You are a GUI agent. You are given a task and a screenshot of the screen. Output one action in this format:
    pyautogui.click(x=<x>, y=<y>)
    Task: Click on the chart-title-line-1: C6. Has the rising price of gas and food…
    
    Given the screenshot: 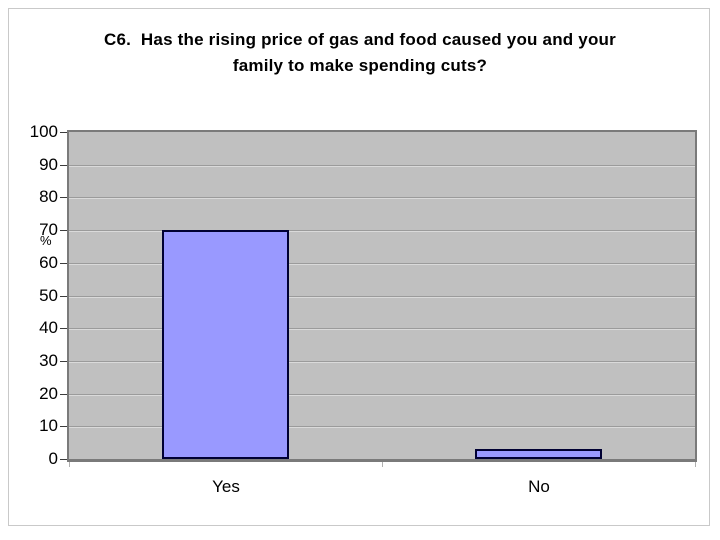 What is the action you would take?
    pyautogui.click(x=360, y=39)
    